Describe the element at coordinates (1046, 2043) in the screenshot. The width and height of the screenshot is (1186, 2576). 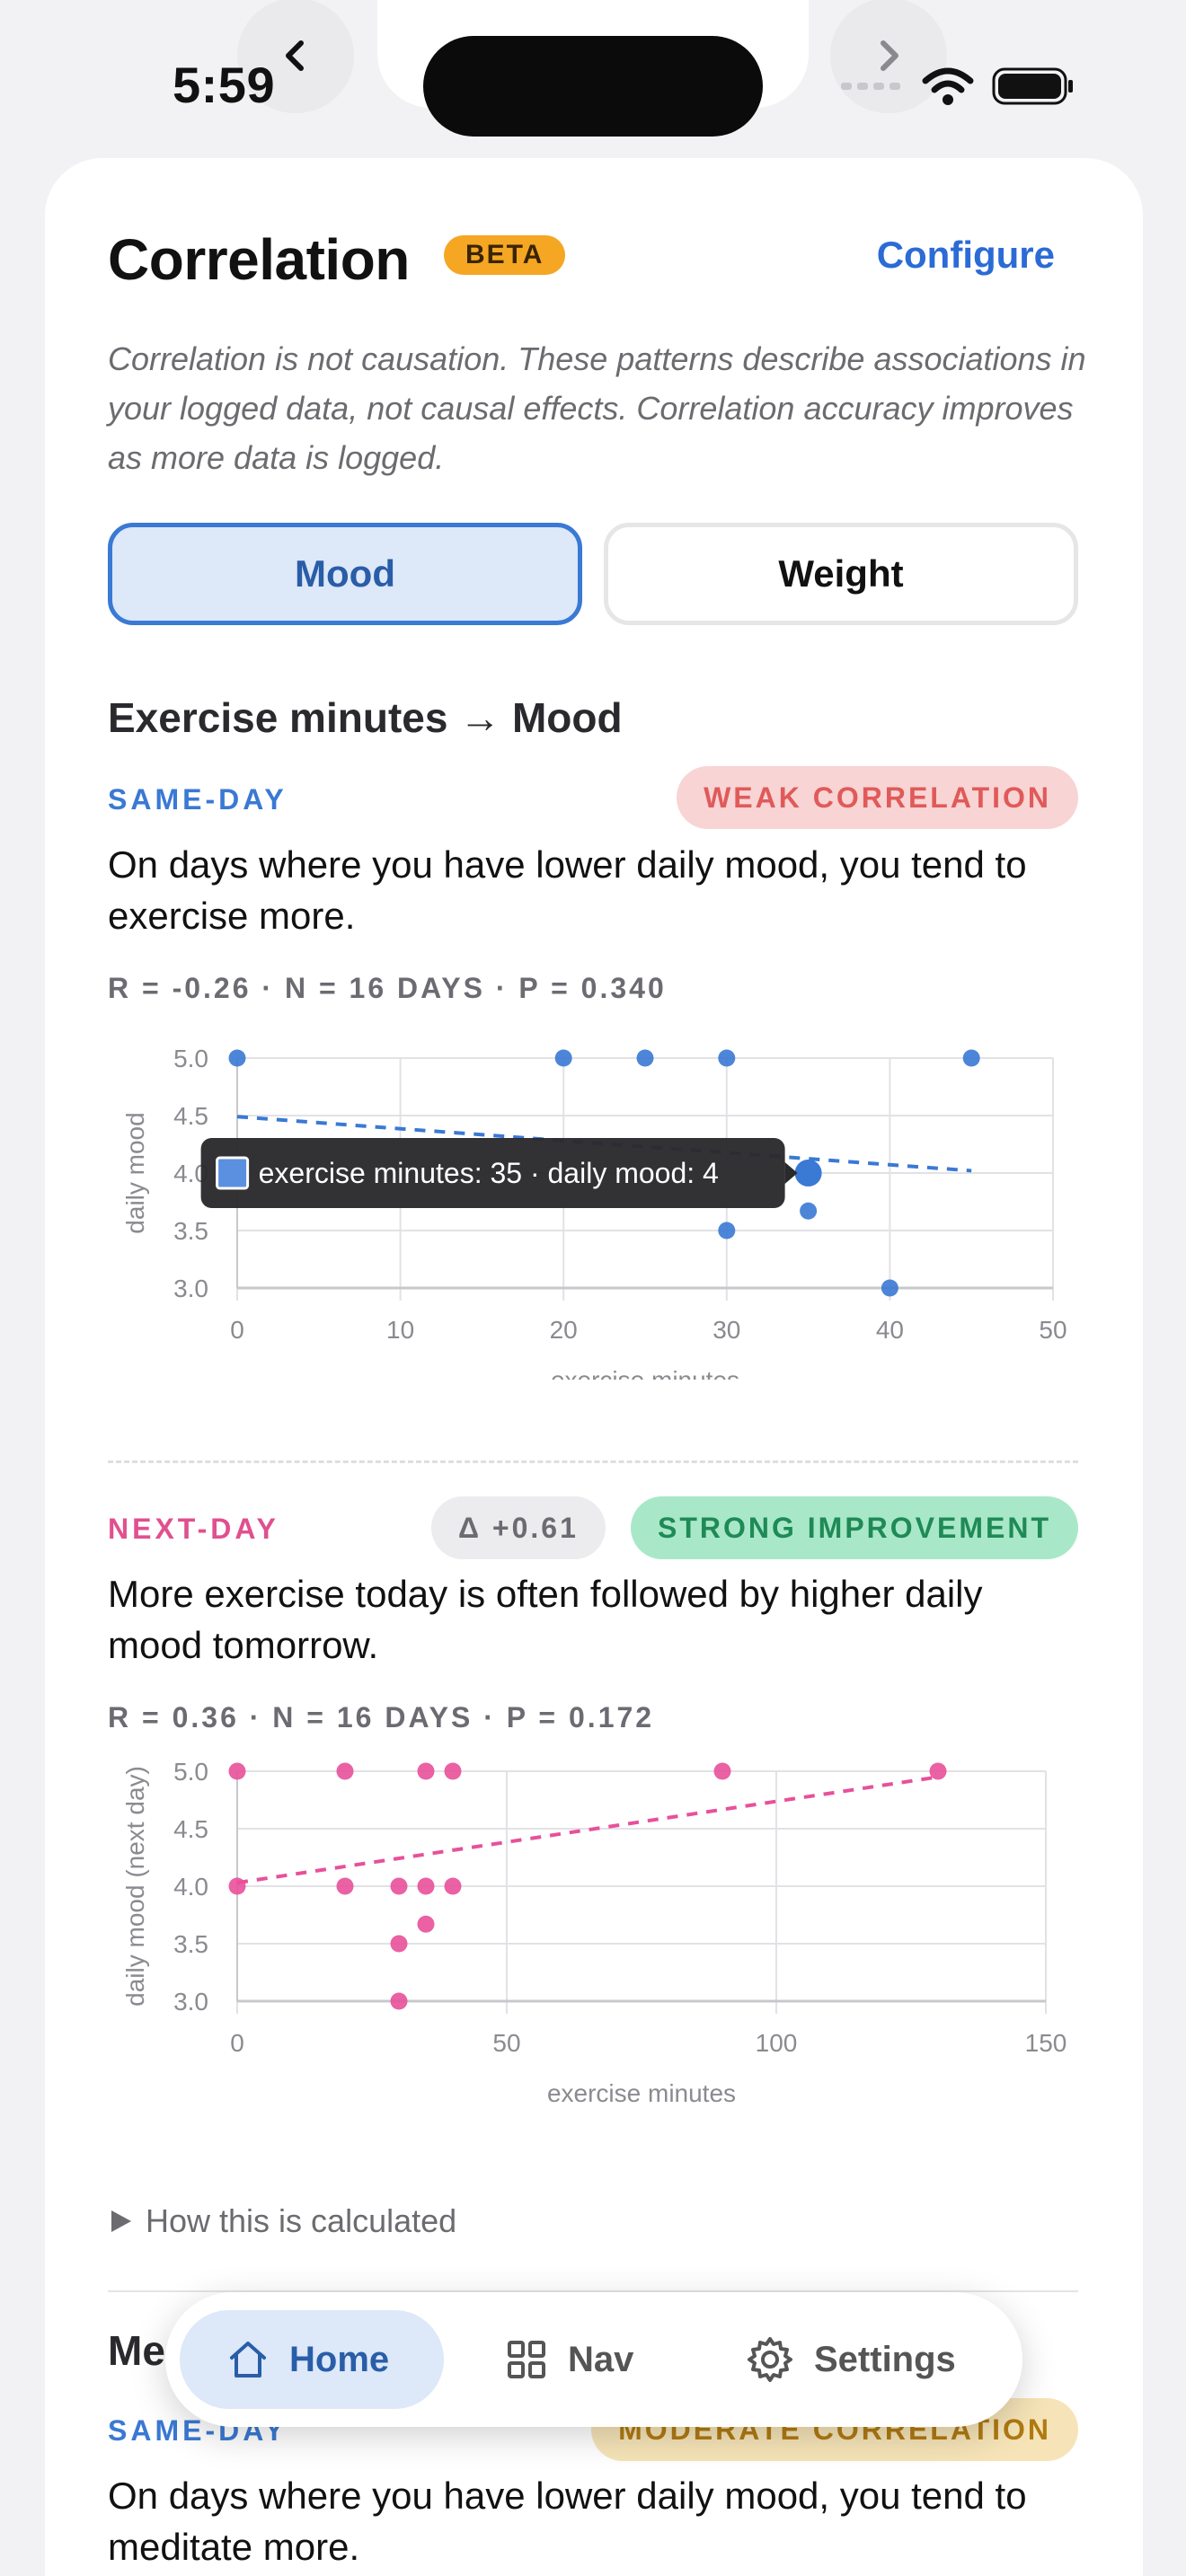
I see `x-tick-label: 150` at that location.